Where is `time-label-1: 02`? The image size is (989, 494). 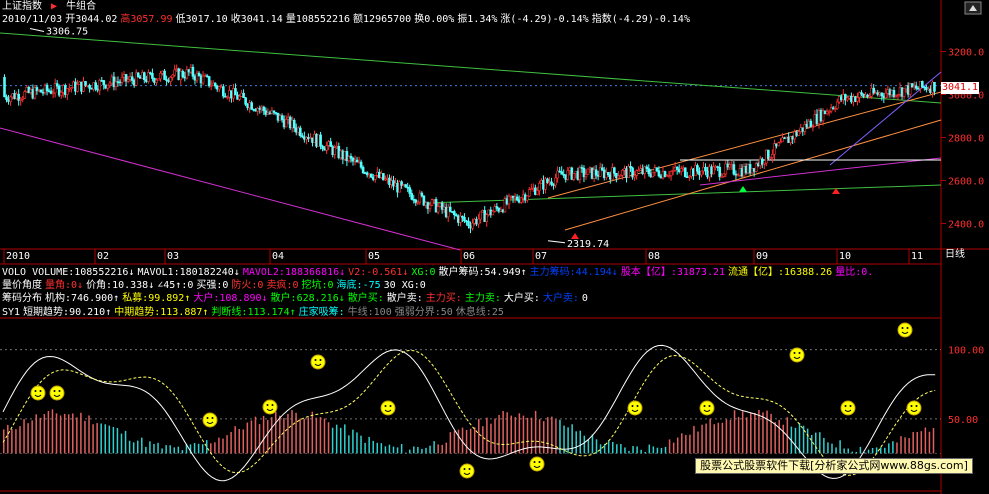 time-label-1: 02 is located at coordinates (103, 256).